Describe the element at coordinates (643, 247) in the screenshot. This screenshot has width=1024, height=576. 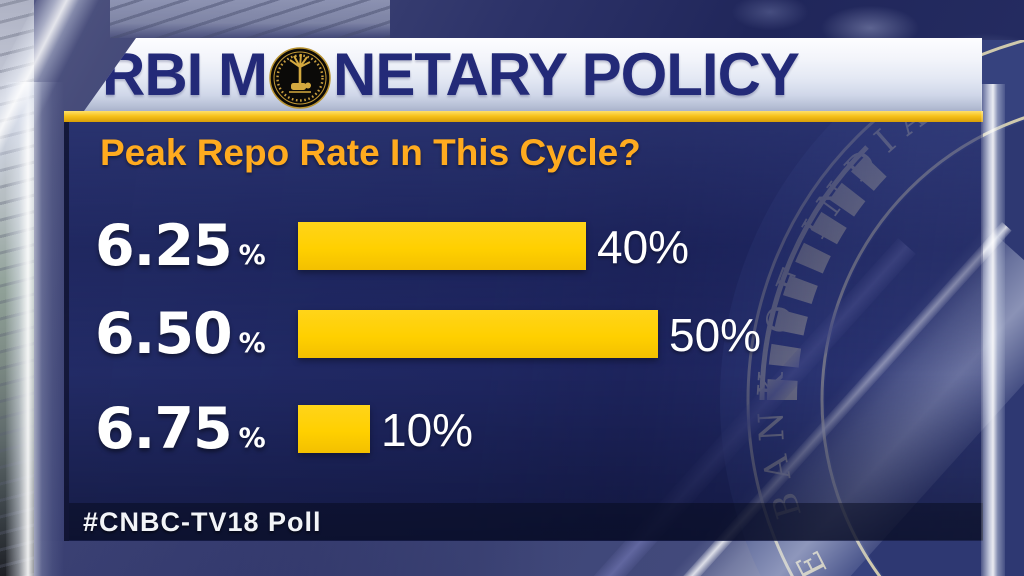
I see `bar-value-label: 40%` at that location.